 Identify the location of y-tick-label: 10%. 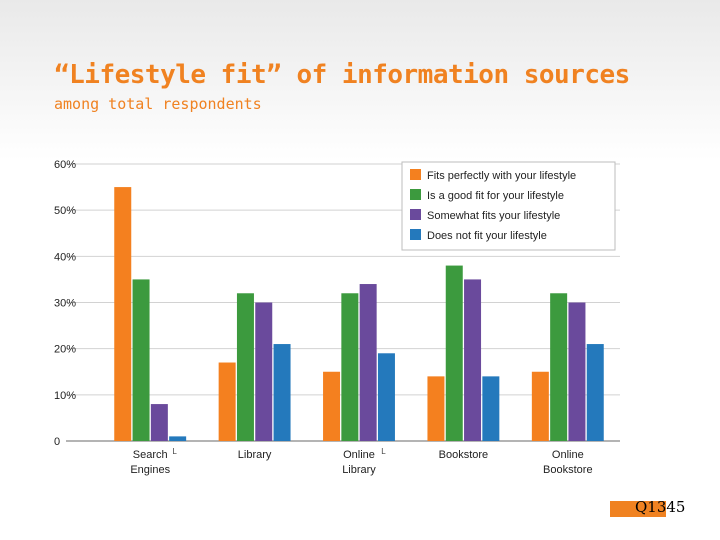
(65, 396).